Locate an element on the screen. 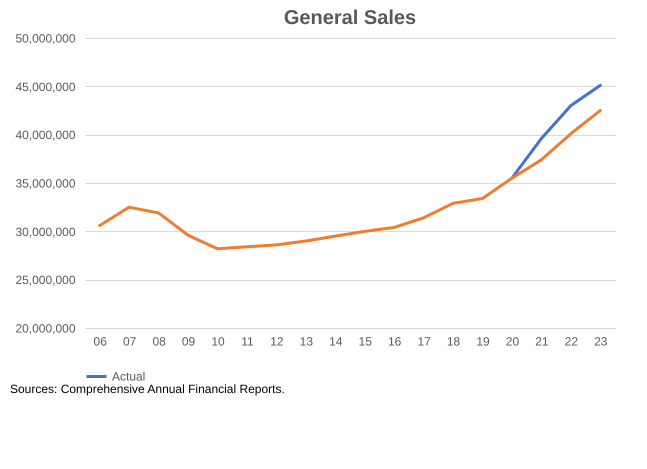 The image size is (647, 469). x-tick-label: 16 is located at coordinates (395, 341).